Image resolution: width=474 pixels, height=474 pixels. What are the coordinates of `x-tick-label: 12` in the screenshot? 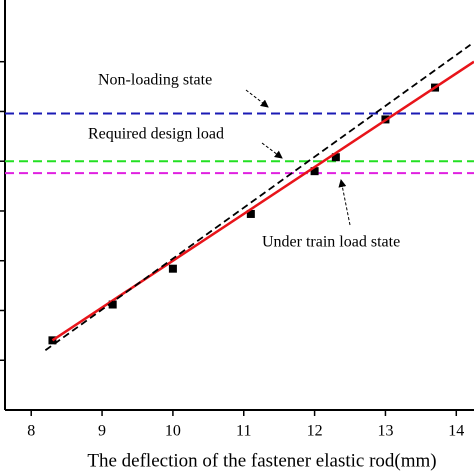 It's located at (315, 431).